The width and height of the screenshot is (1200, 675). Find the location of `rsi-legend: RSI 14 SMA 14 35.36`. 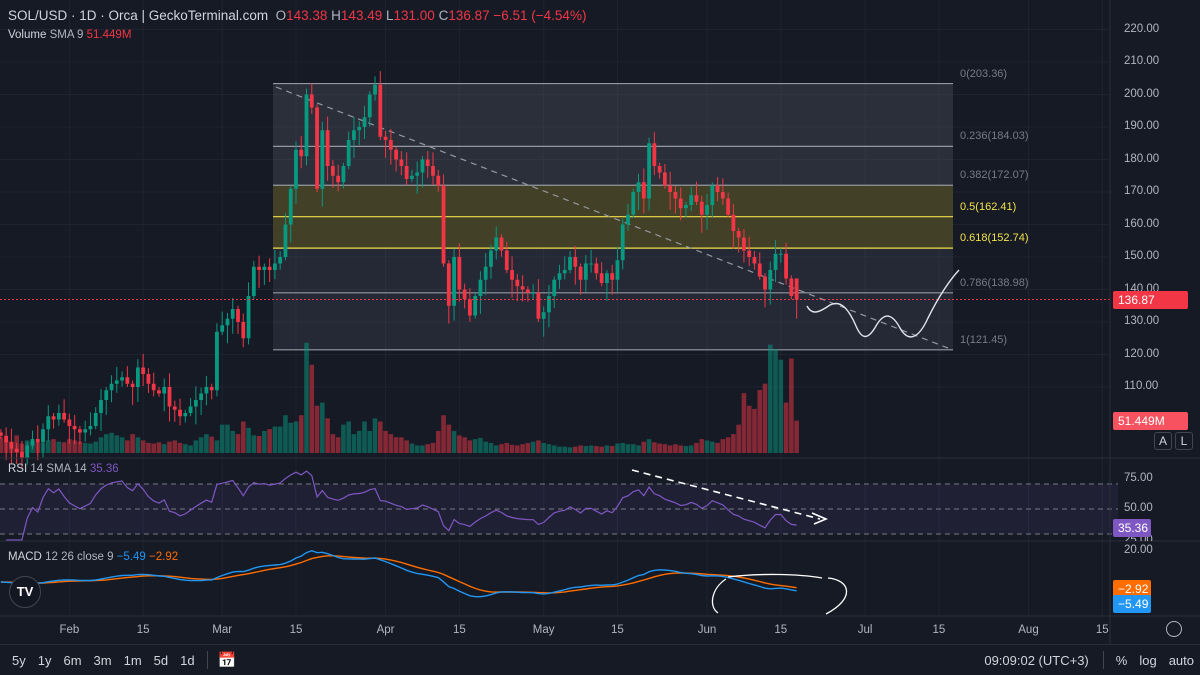

rsi-legend: RSI 14 SMA 14 35.36 is located at coordinates (63, 469).